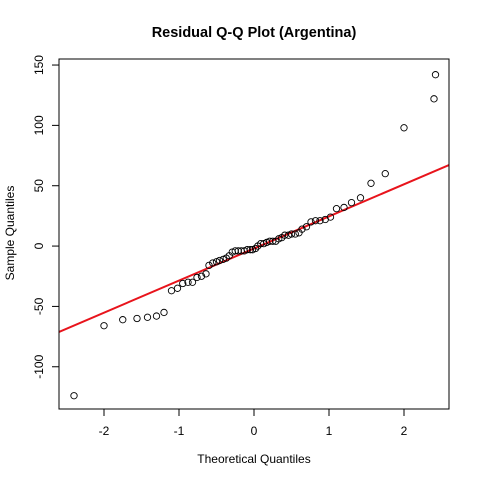 This screenshot has height=480, width=480. Describe the element at coordinates (39, 65) in the screenshot. I see `y-tick-label: 150` at that location.